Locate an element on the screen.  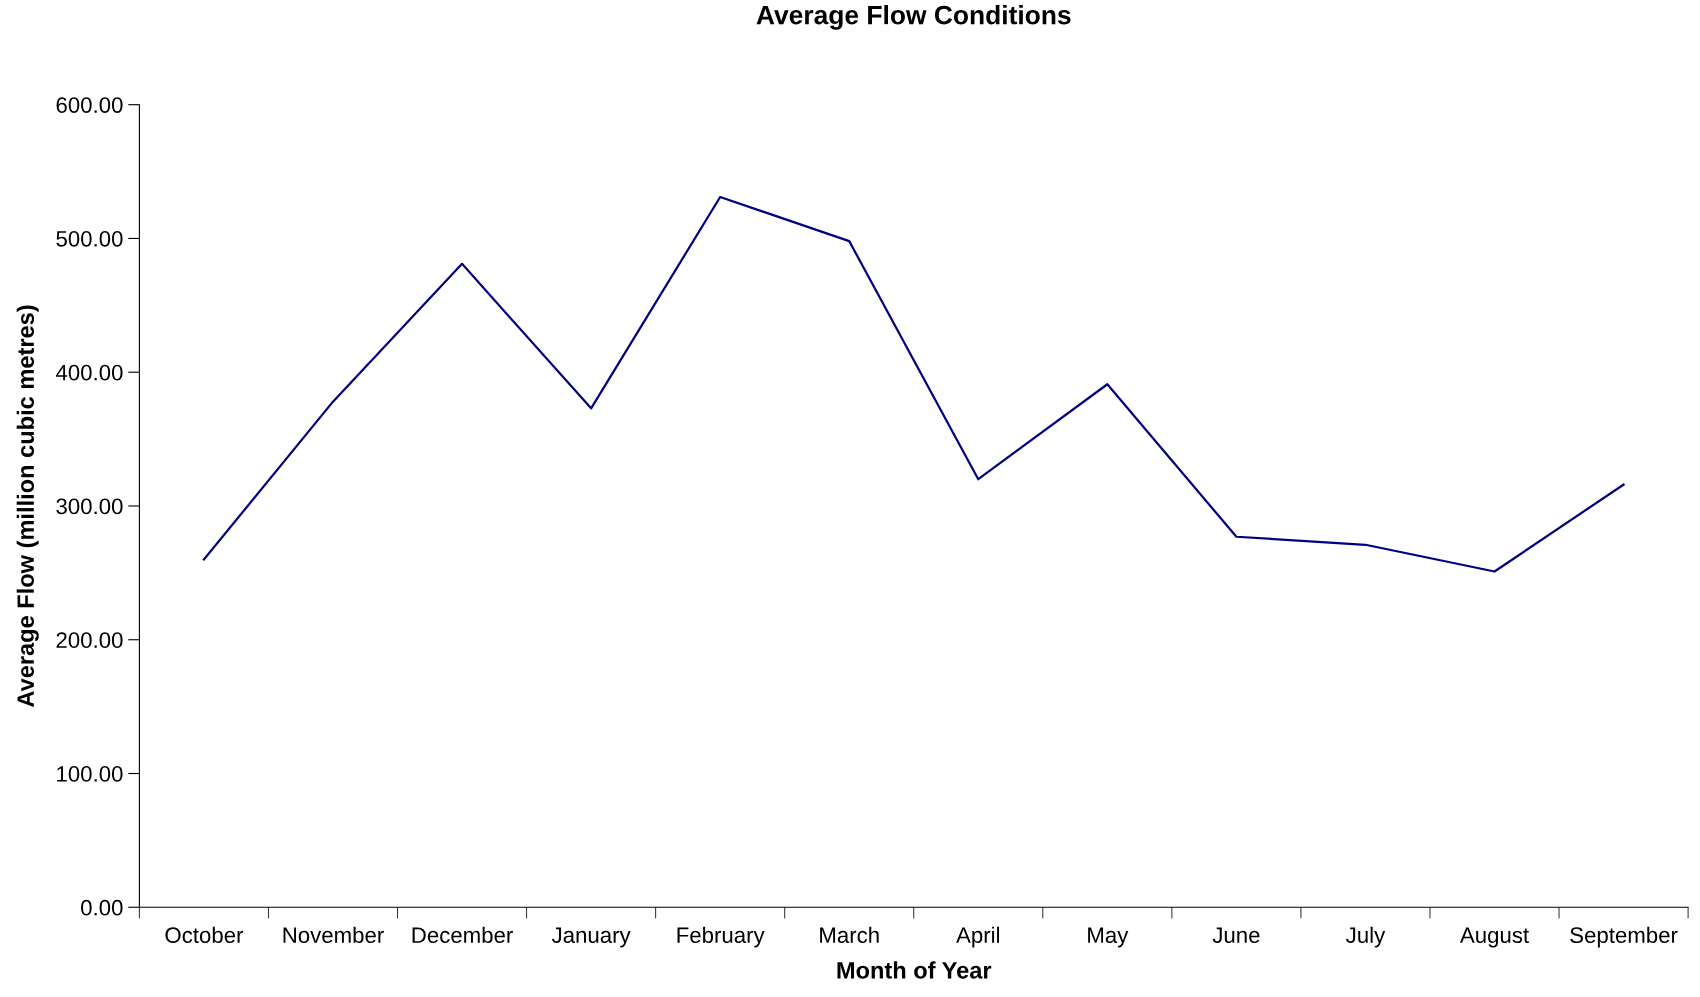
x-tick-label: August is located at coordinates (1494, 937).